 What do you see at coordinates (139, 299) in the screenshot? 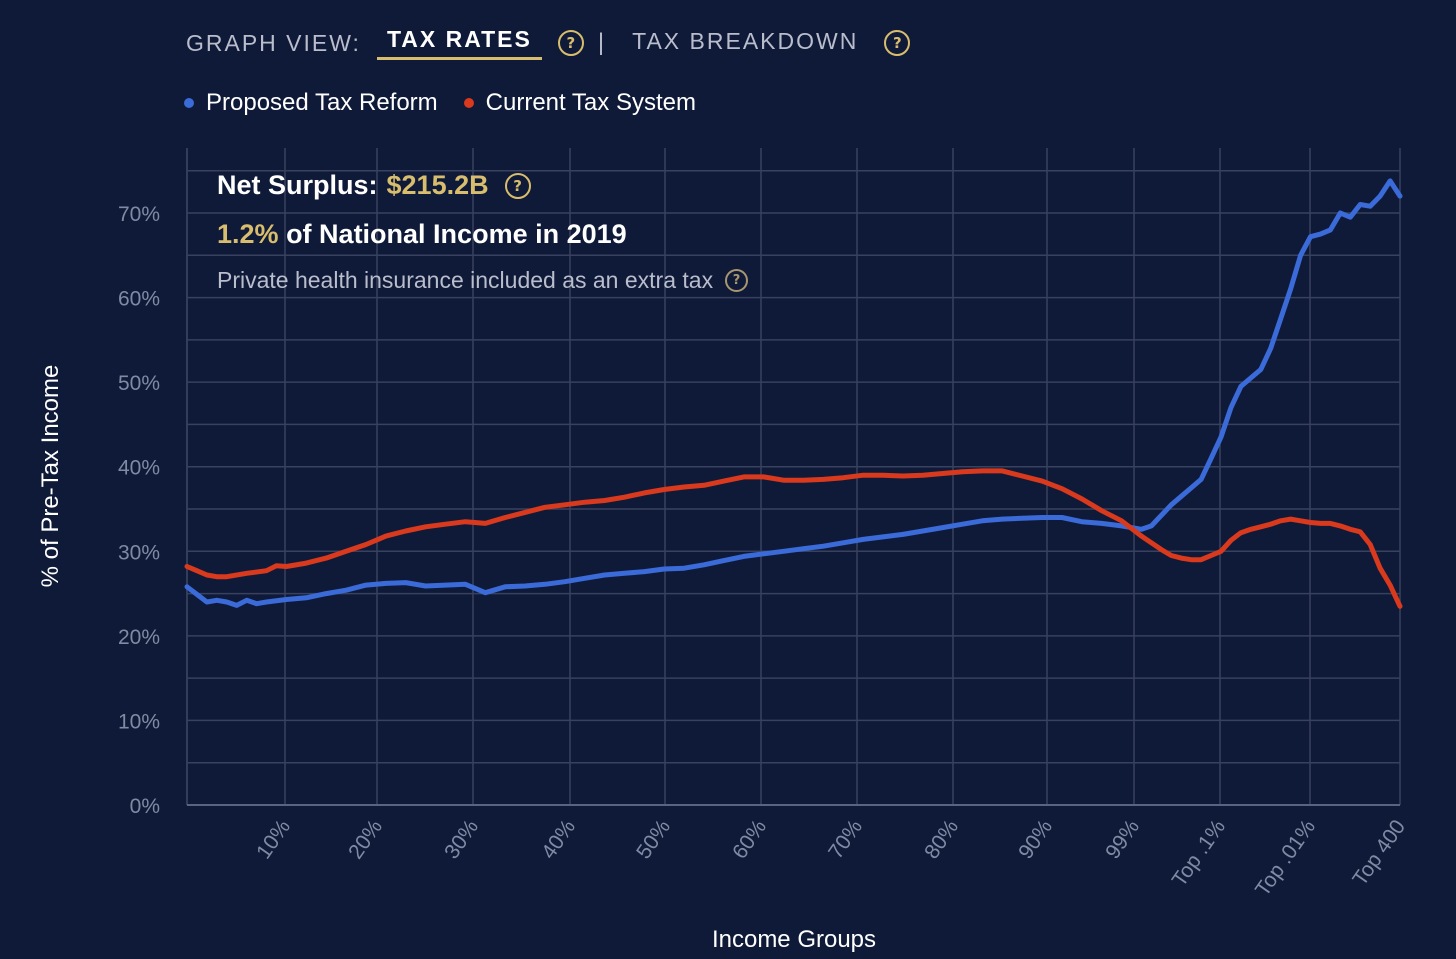
I see `y-tick-label: 60%` at bounding box center [139, 299].